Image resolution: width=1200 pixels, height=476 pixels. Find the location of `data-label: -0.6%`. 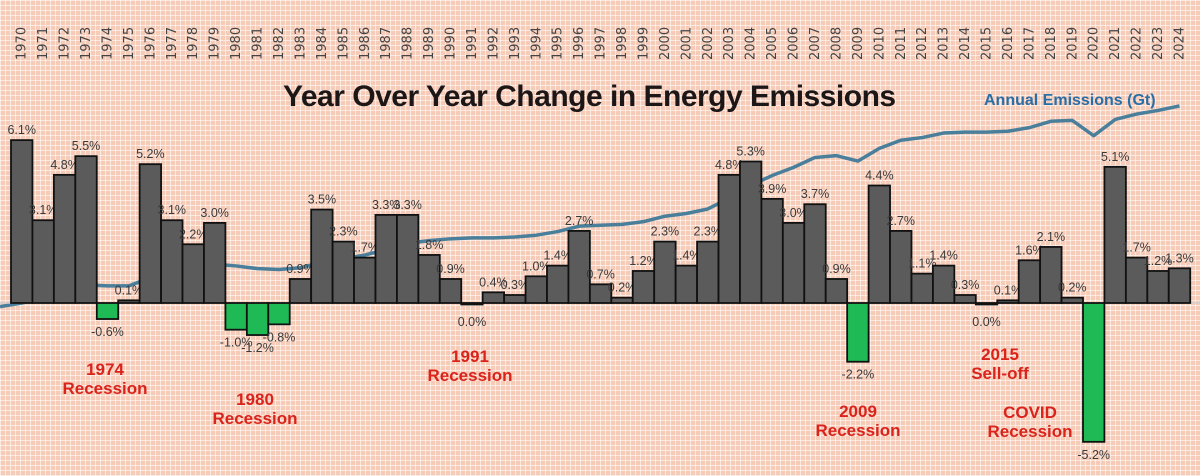

data-label: -0.6% is located at coordinates (107, 332).